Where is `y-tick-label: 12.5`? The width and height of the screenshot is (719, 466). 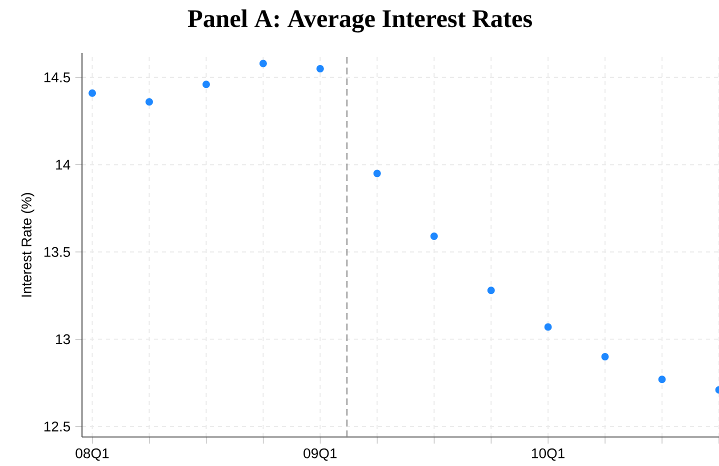 y-tick-label: 12.5 is located at coordinates (57, 427).